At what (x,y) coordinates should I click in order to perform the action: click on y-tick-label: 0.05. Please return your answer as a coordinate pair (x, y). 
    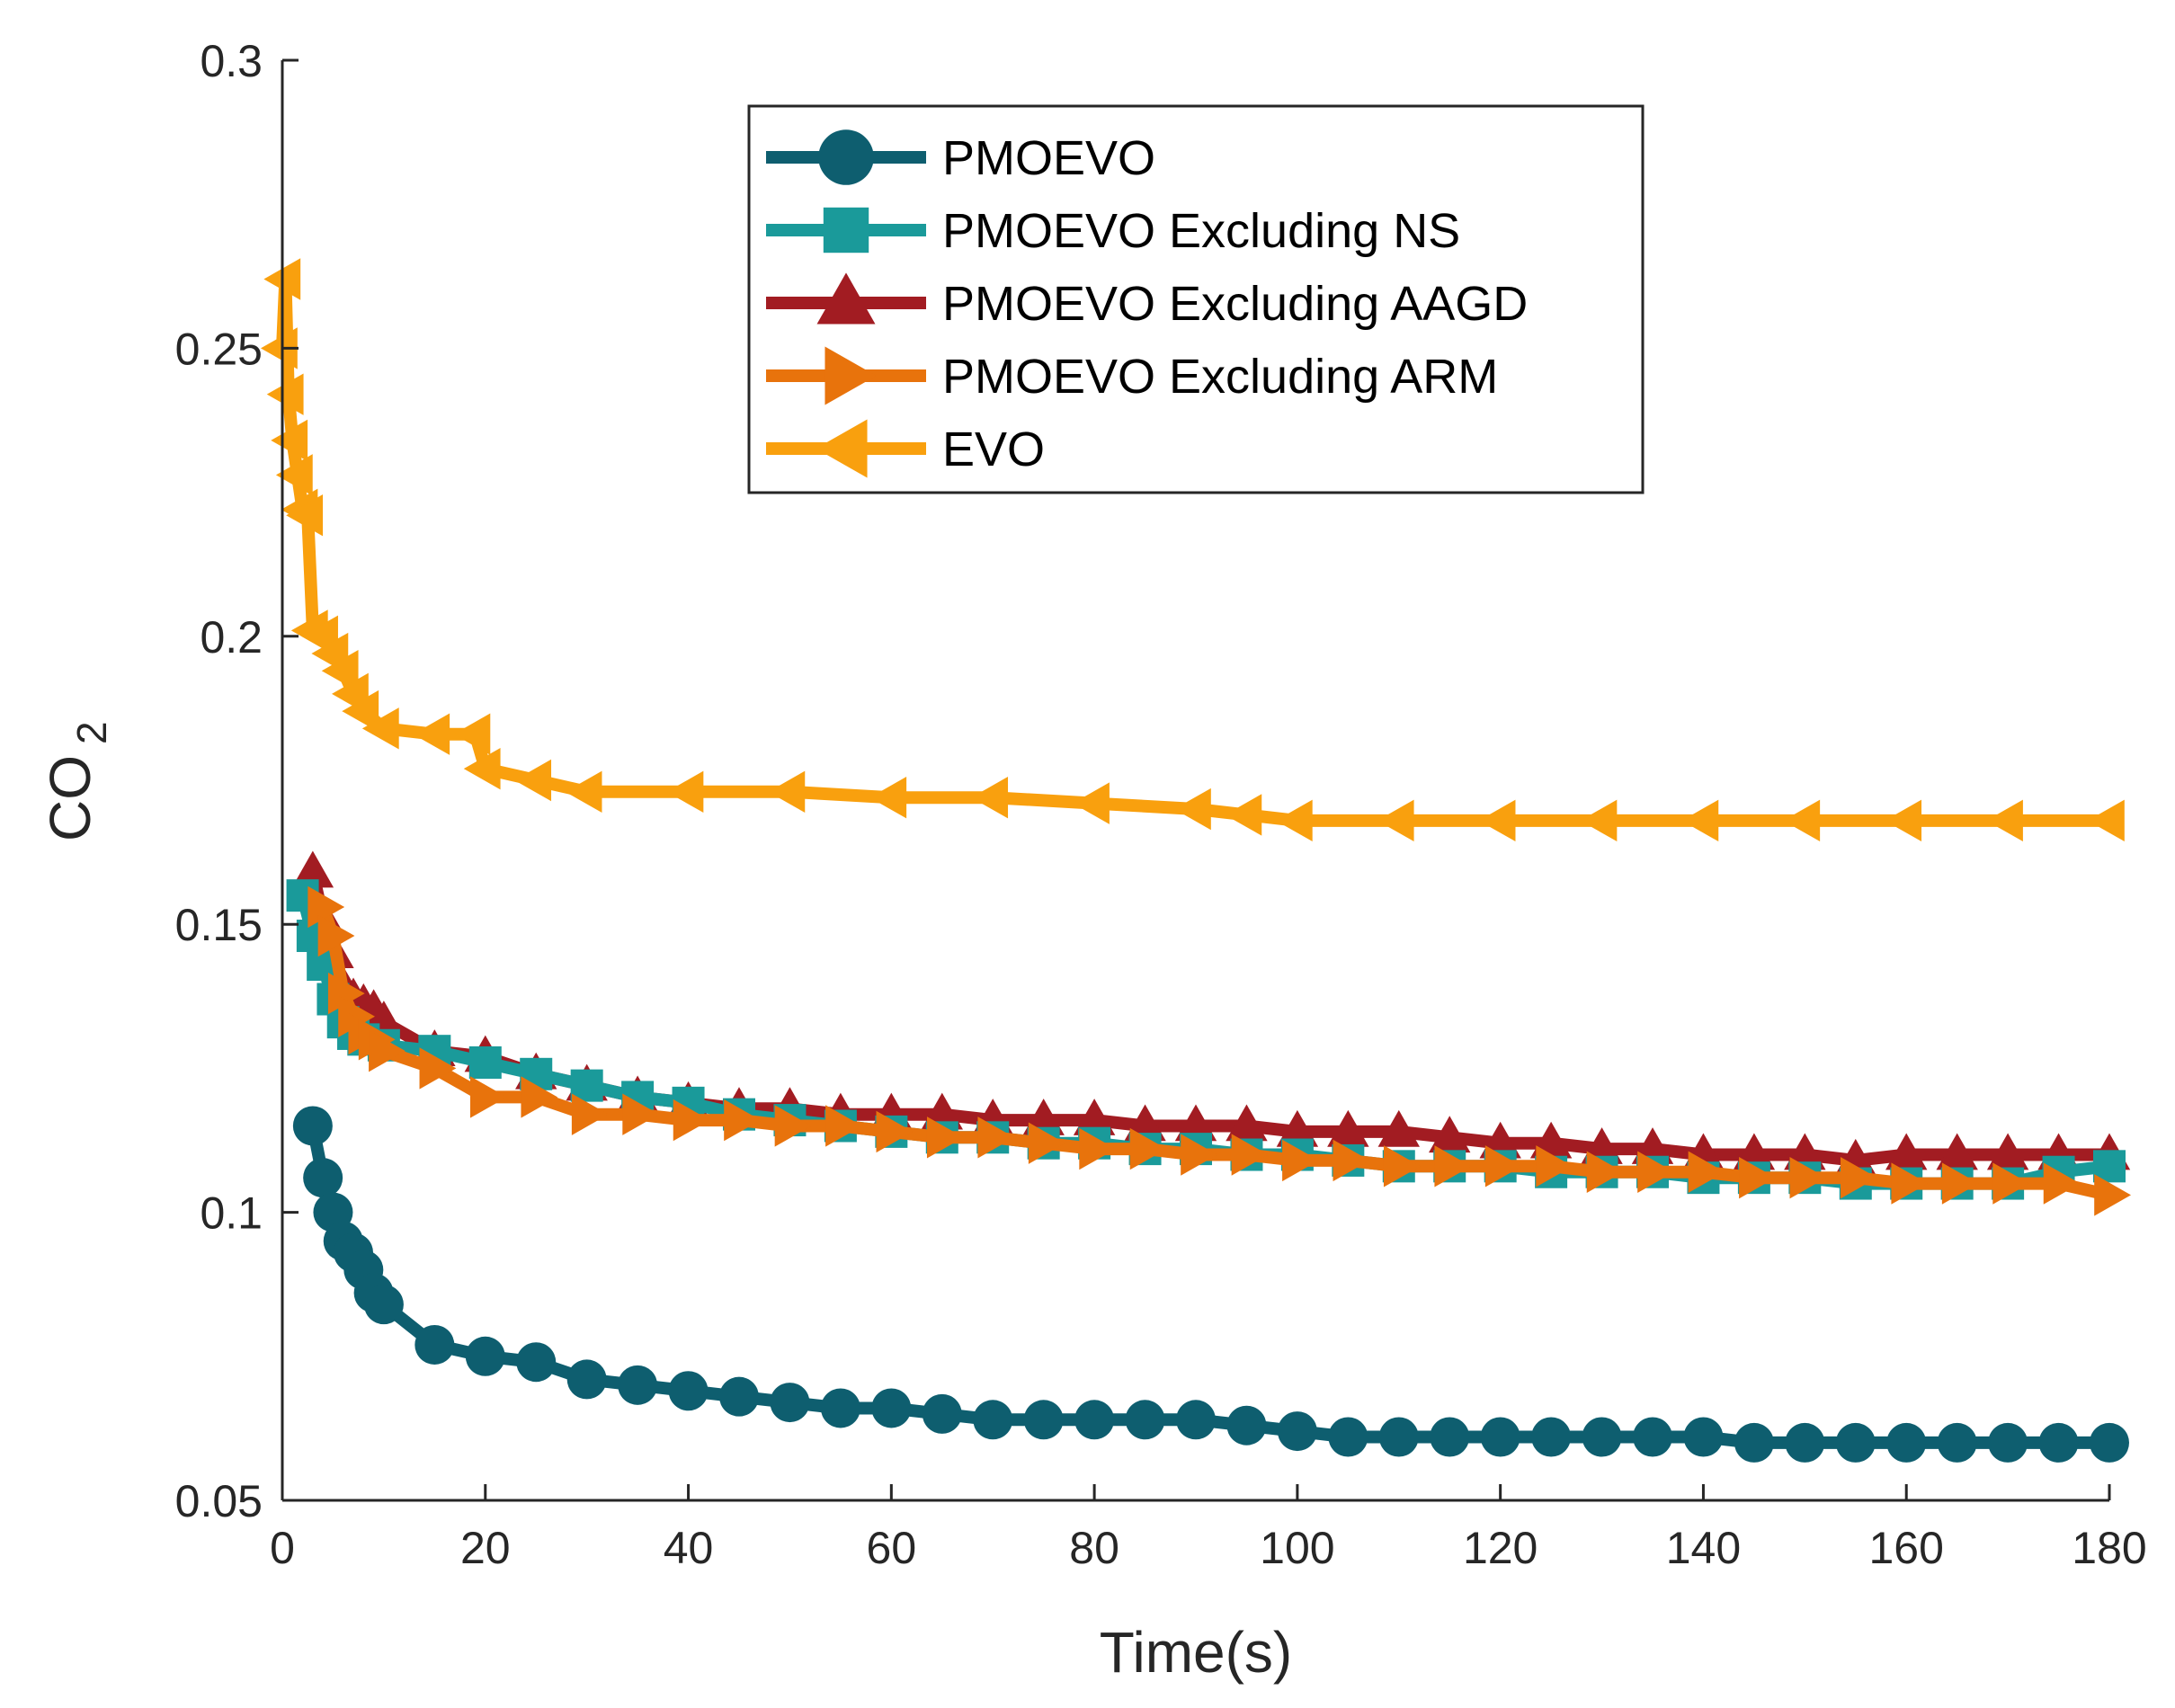
    Looking at the image, I should click on (219, 1501).